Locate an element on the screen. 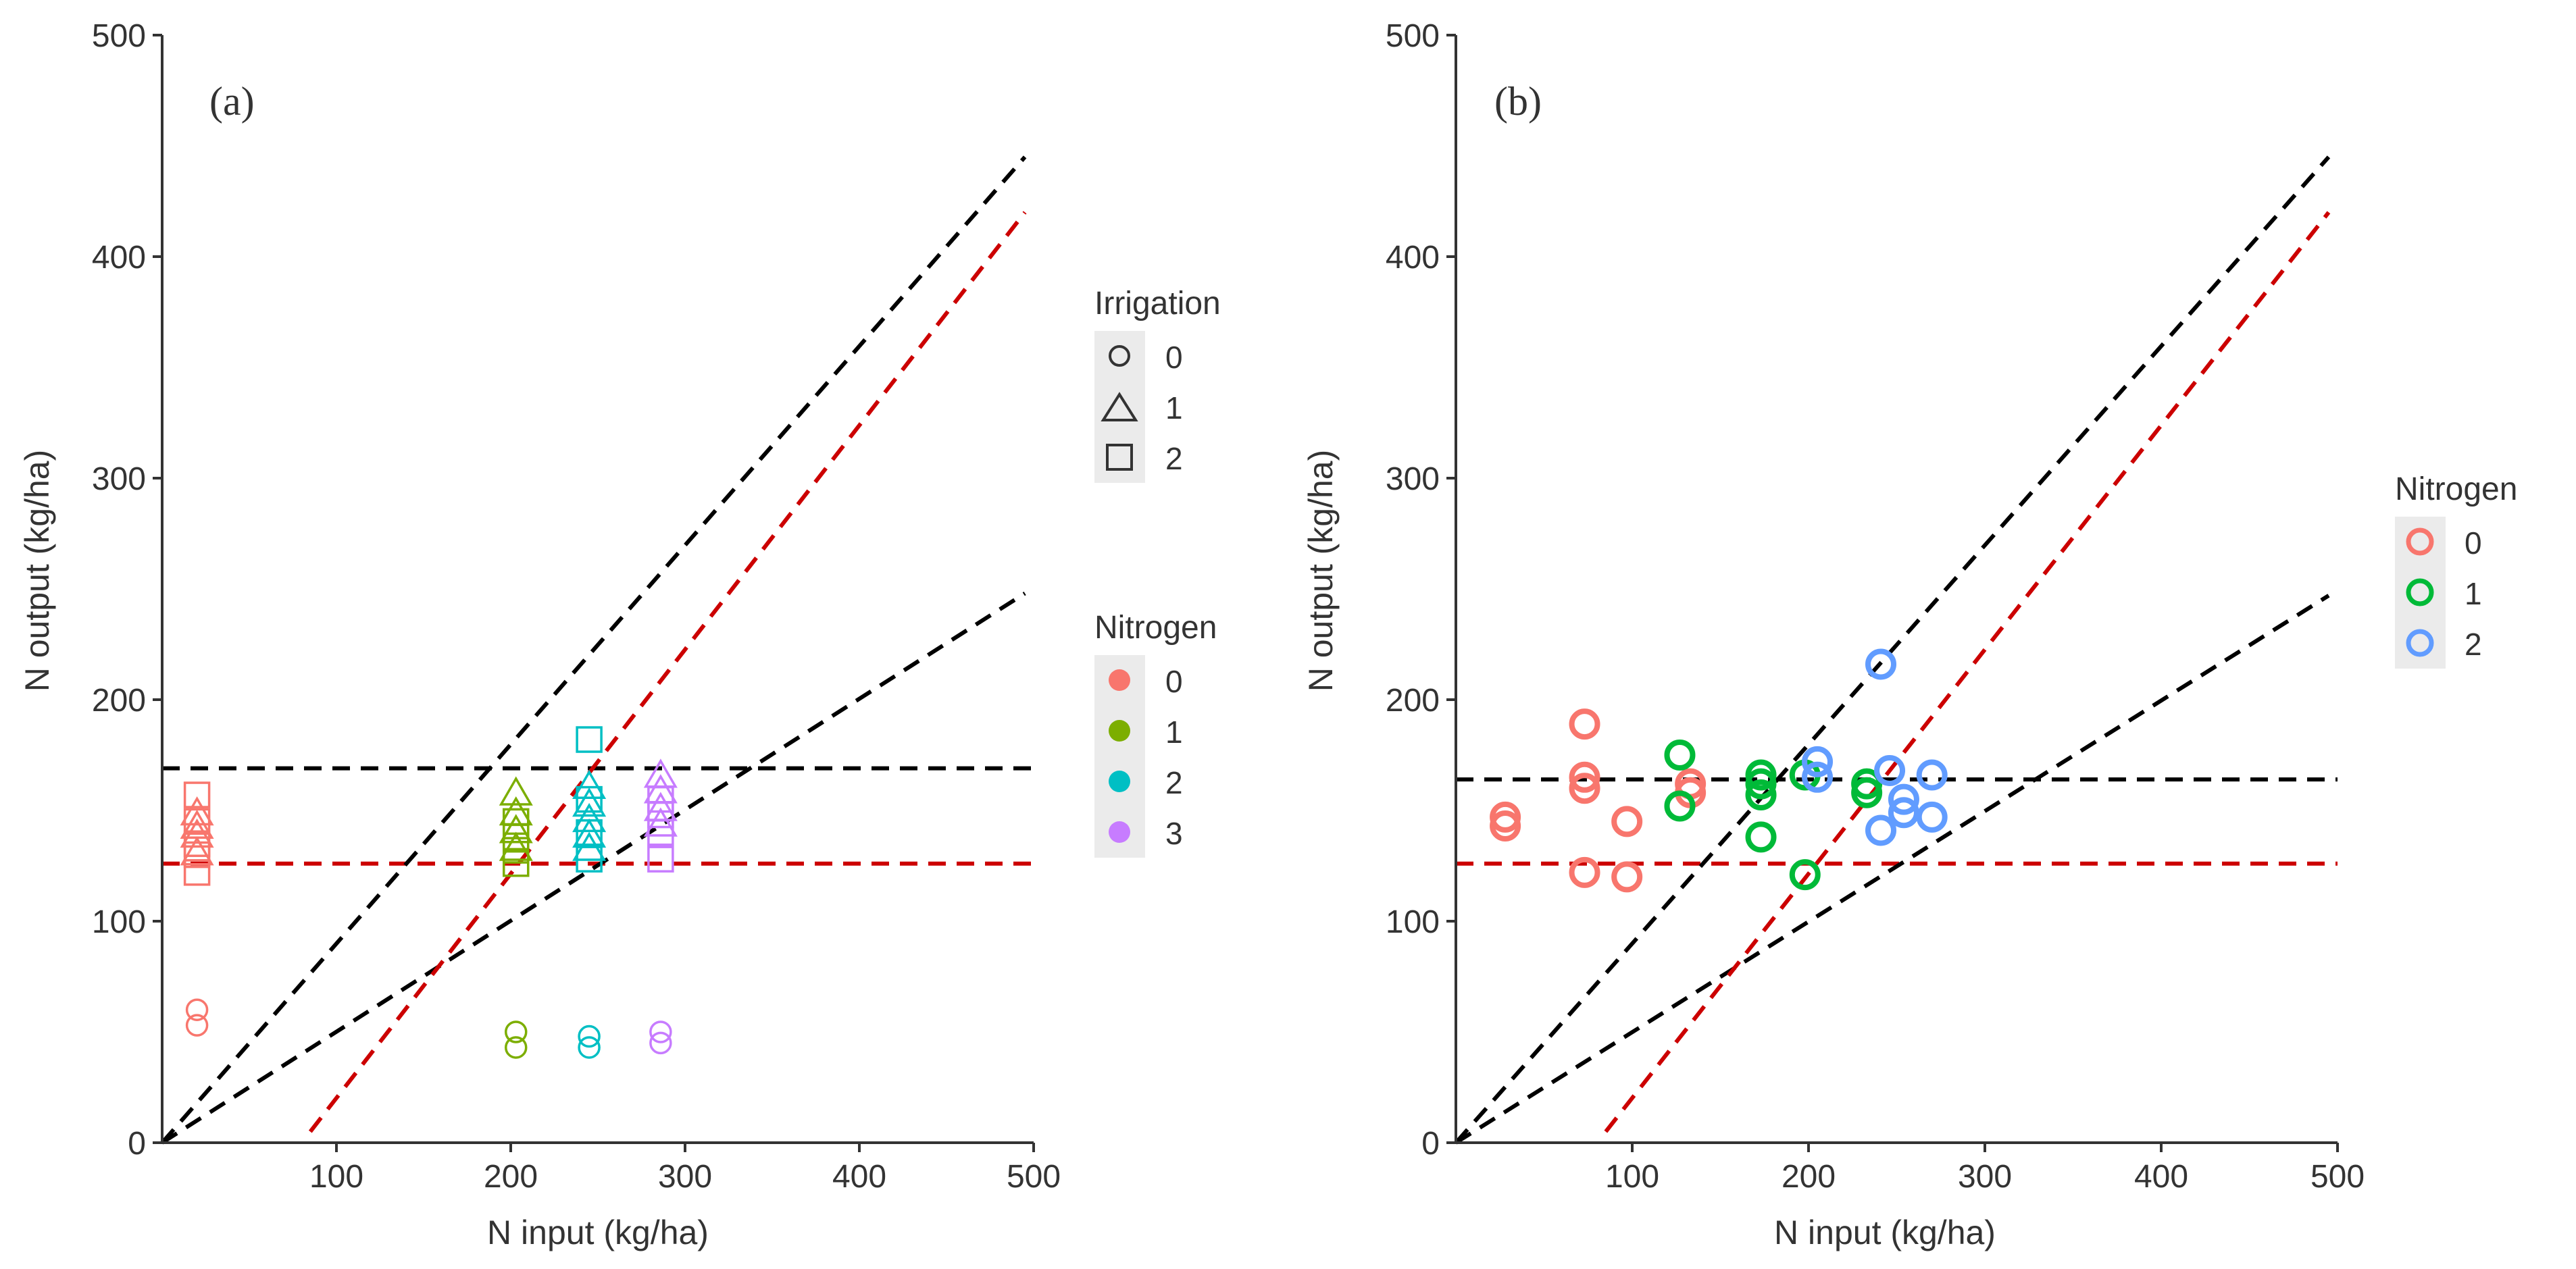 The image size is (2576, 1269). legend-title: Nitrogen is located at coordinates (1155, 628).